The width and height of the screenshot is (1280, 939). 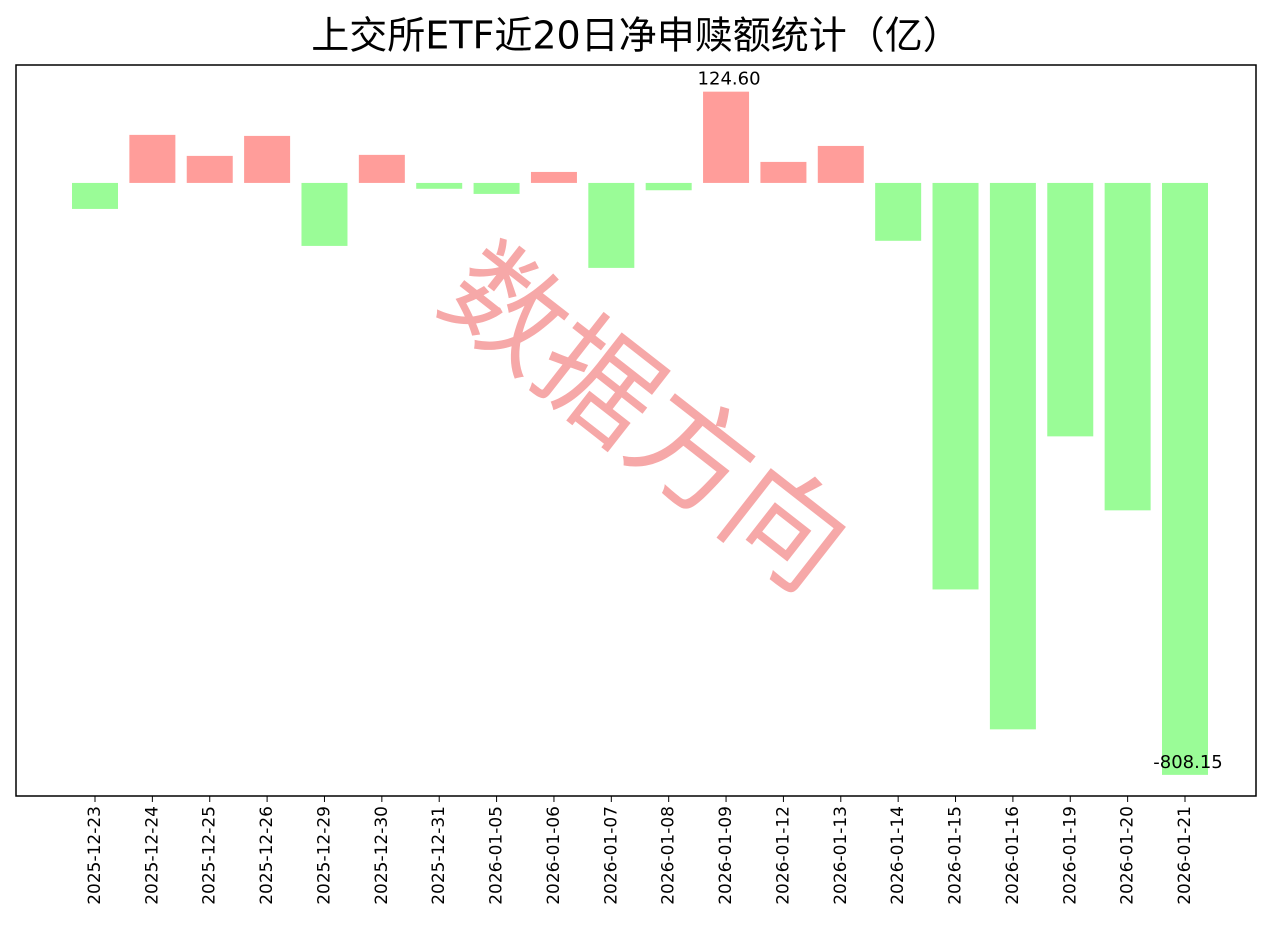 I want to click on x-tick-label: 2025-12-24, so click(x=152, y=855).